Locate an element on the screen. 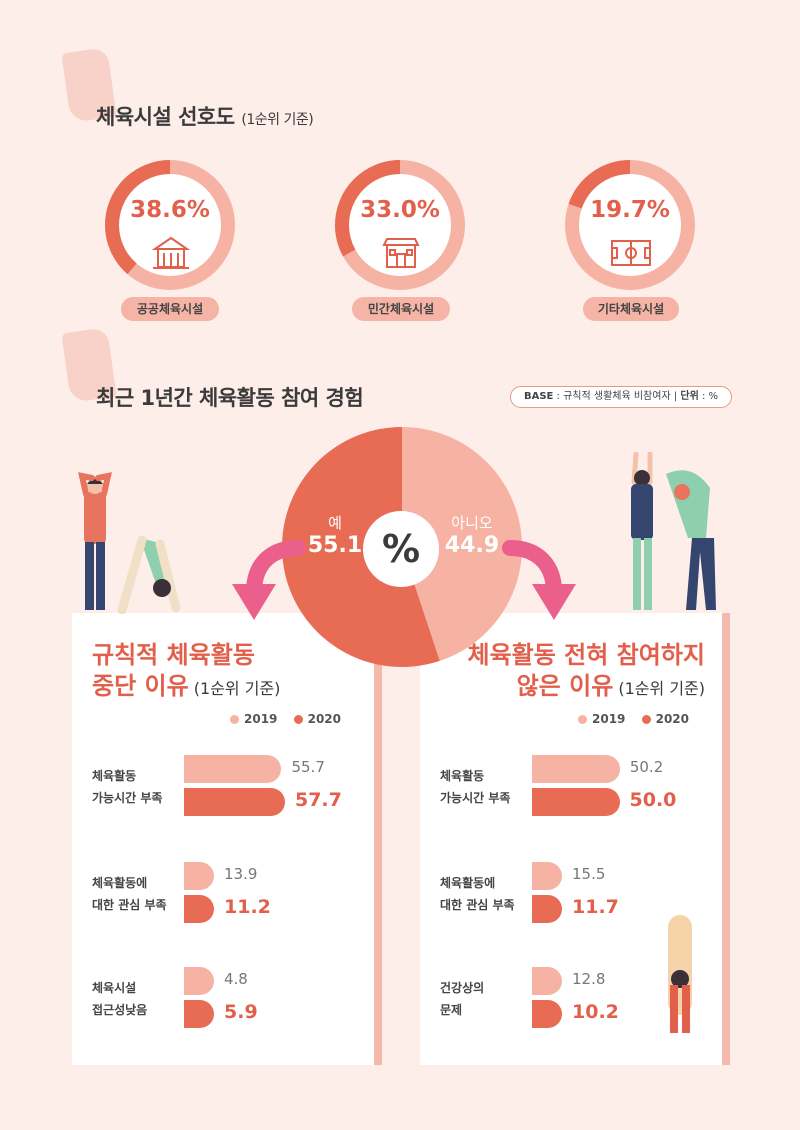 The width and height of the screenshot is (800, 1130). category-label-line: 문제 is located at coordinates (451, 1010).